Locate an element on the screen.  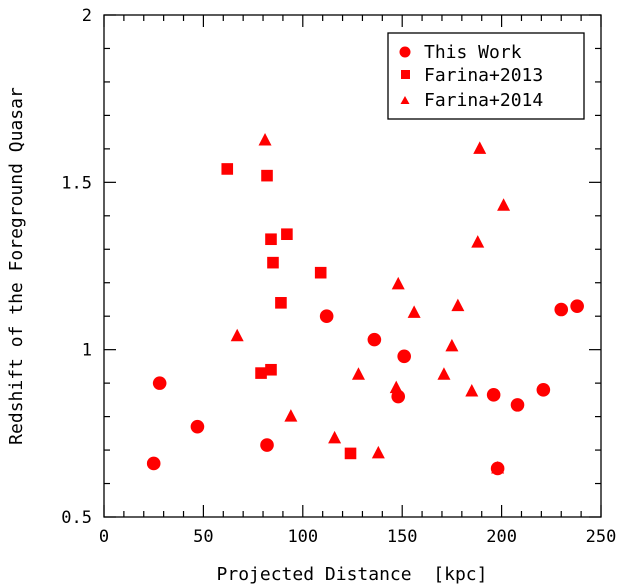
legend-marker-farina-2014 is located at coordinates (405, 100).